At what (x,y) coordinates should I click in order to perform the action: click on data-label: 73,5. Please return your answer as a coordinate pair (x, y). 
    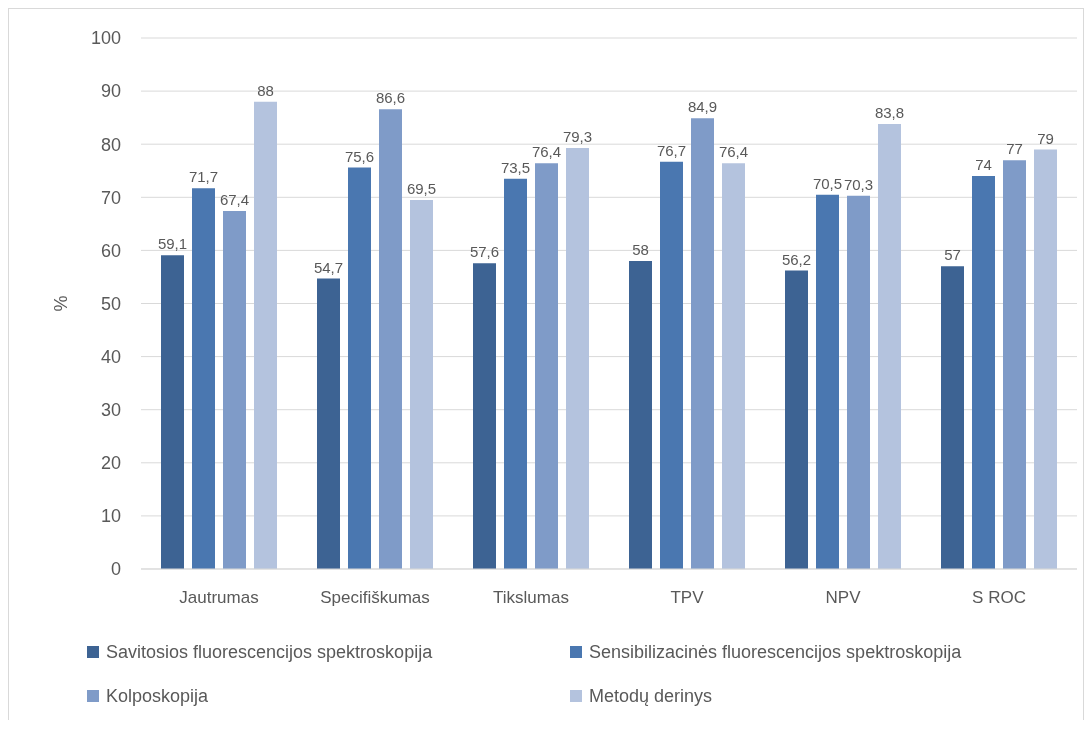
    Looking at the image, I should click on (515, 167).